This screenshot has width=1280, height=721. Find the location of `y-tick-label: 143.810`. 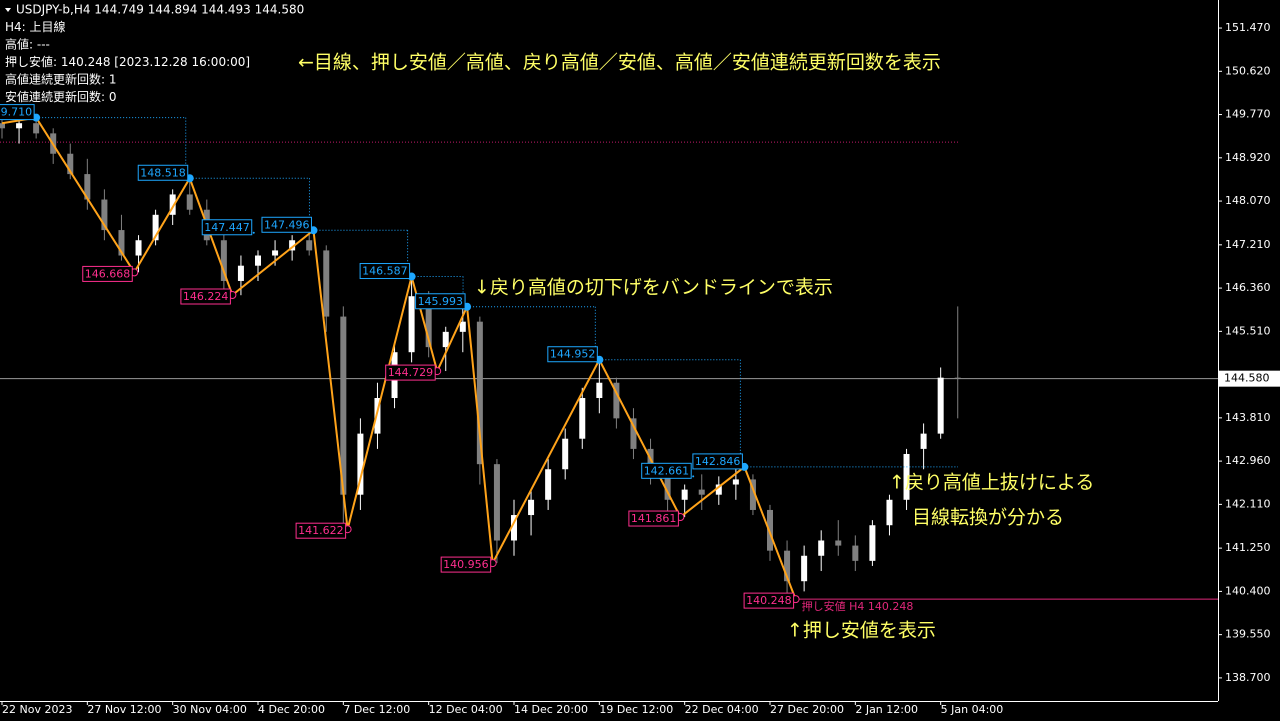

y-tick-label: 143.810 is located at coordinates (1248, 417).